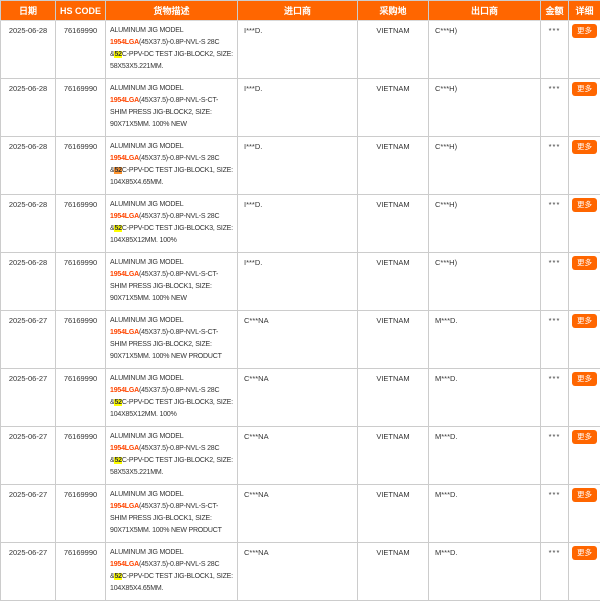 The image size is (600, 601). I want to click on cell-exporter: M***D., so click(484, 455).